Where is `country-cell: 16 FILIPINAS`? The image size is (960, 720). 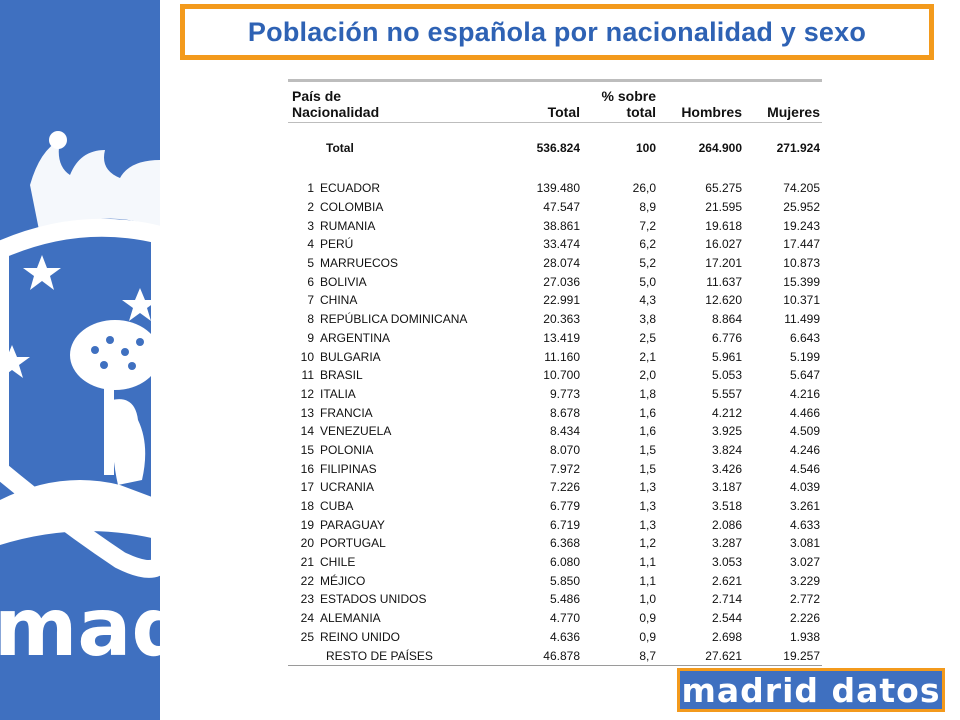 country-cell: 16 FILIPINAS is located at coordinates (388, 468).